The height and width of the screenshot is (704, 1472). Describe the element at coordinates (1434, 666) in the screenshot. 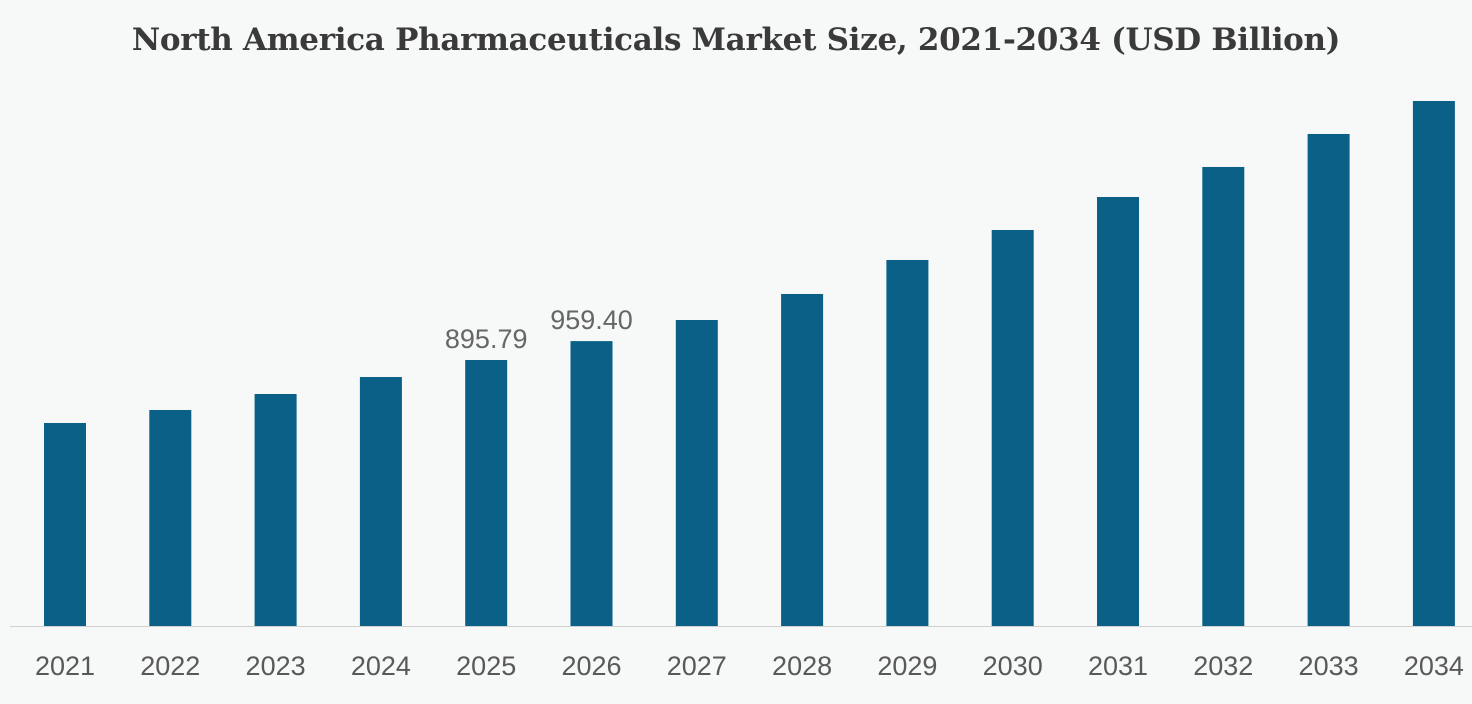

I see `x-tick-label: 2034` at that location.